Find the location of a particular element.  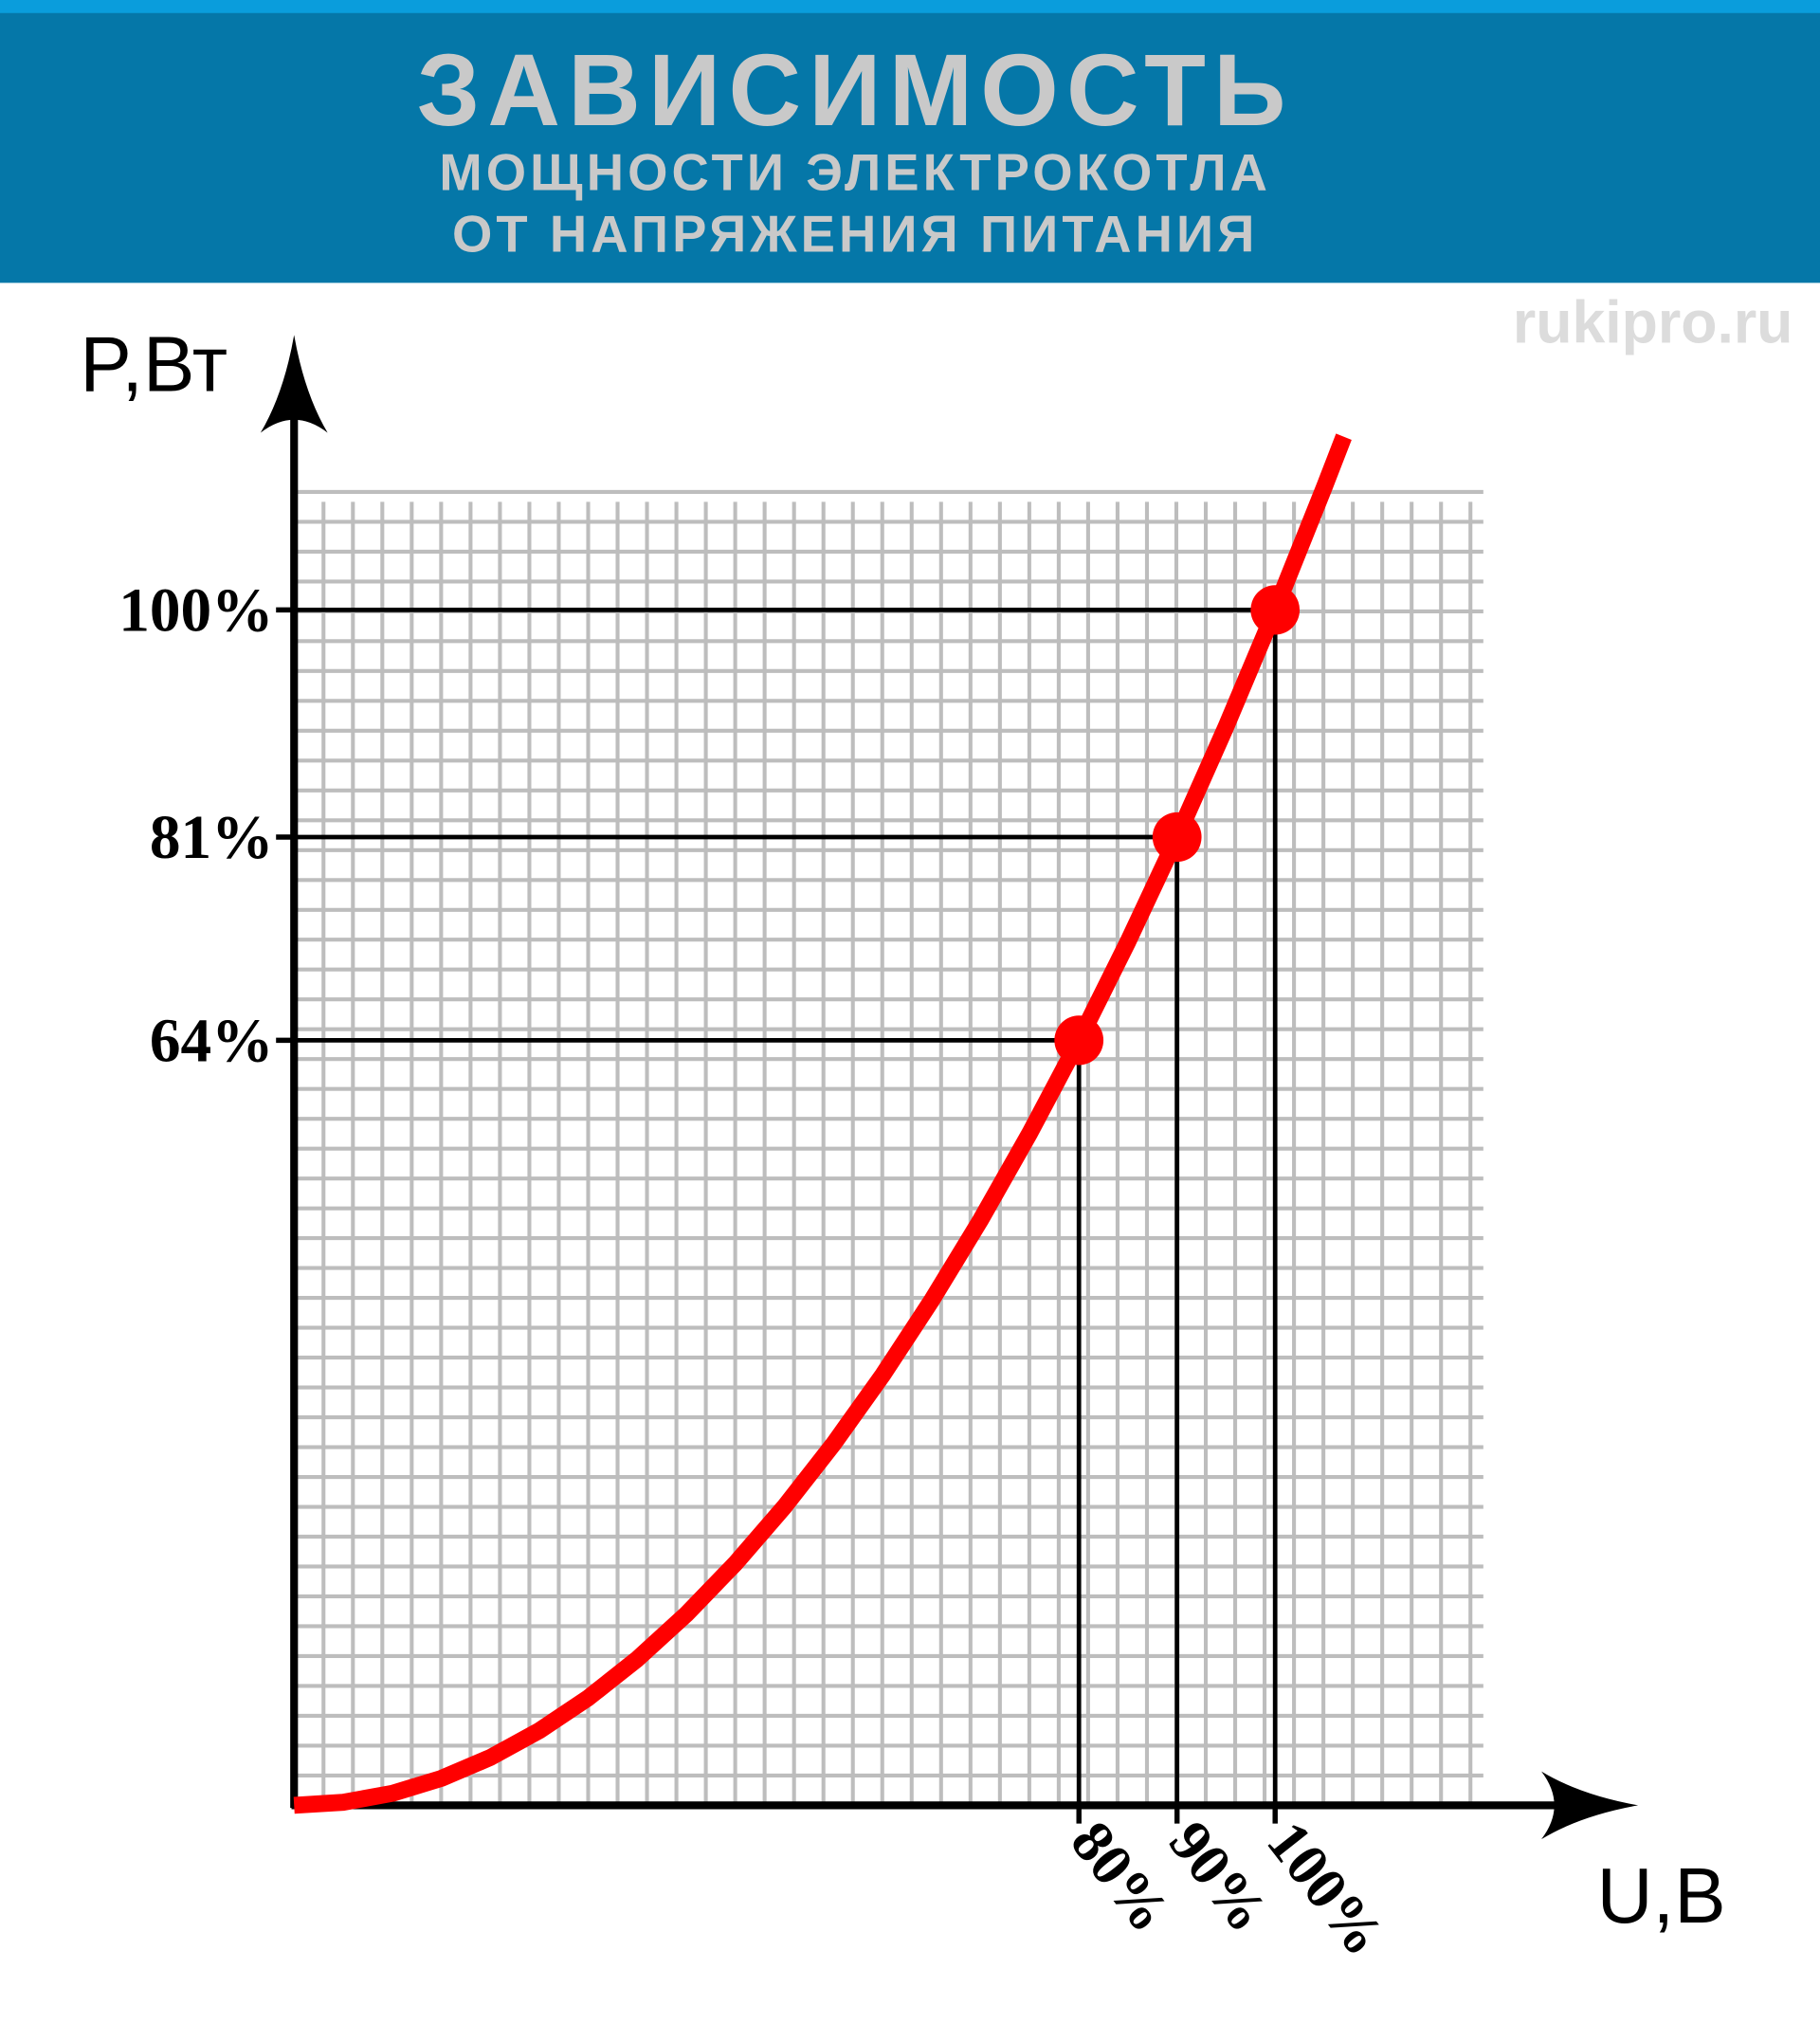

chart-subtitle: ОТ НАПРЯЖЕНИЯ ПИТАНИЯ is located at coordinates (855, 234).